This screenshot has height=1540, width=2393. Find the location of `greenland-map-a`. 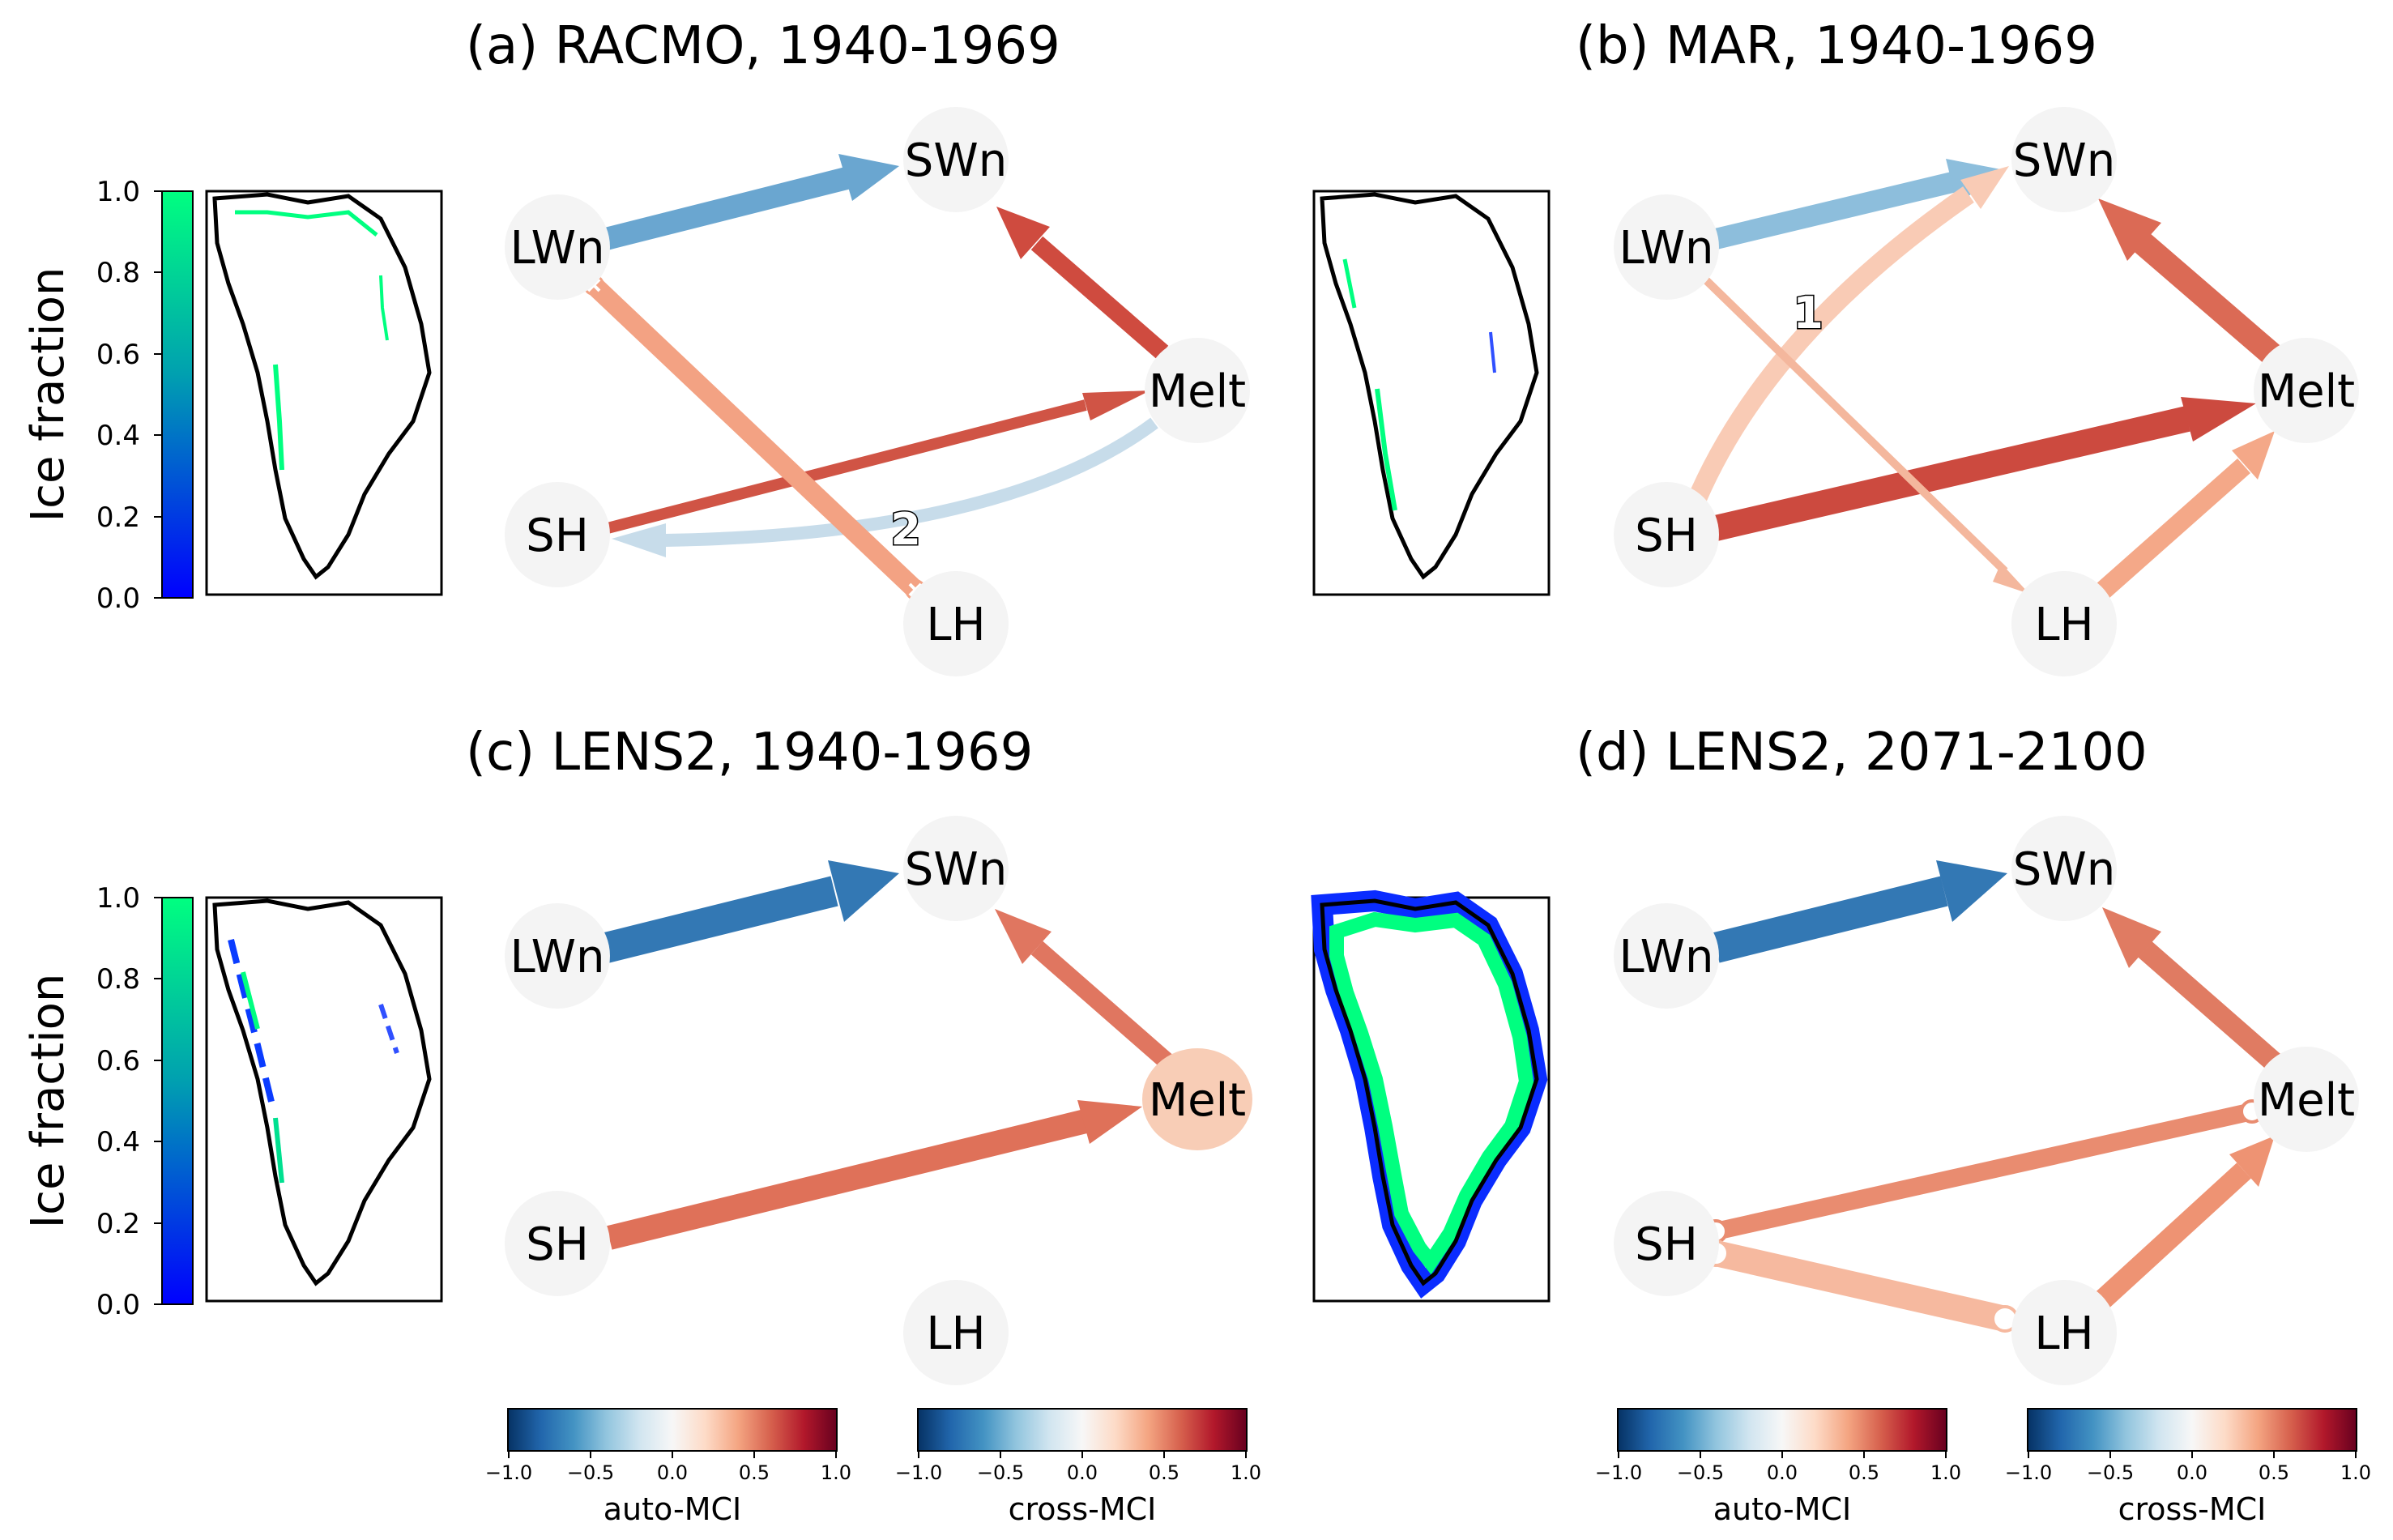

greenland-map-a is located at coordinates (324, 393).